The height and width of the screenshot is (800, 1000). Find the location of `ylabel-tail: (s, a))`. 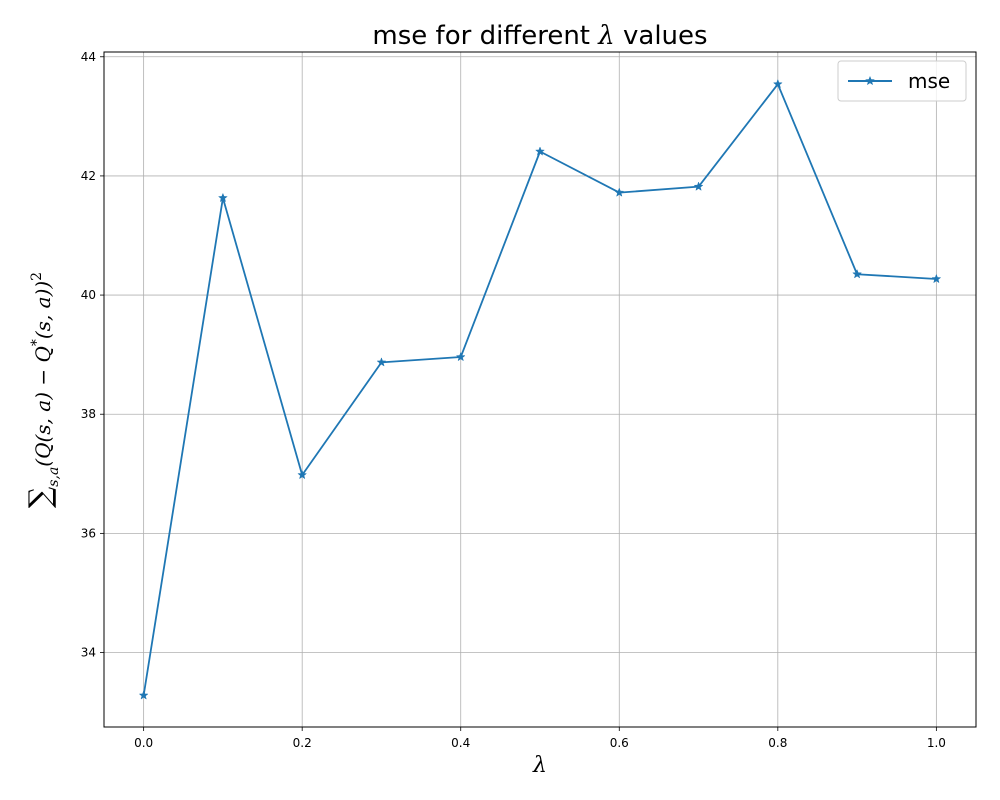

ylabel-tail: (s, a)) is located at coordinates (43, 310).